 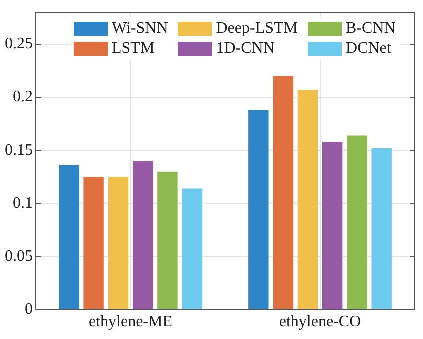 What do you see at coordinates (19, 256) in the screenshot?
I see `y-tick-label: 0.05` at bounding box center [19, 256].